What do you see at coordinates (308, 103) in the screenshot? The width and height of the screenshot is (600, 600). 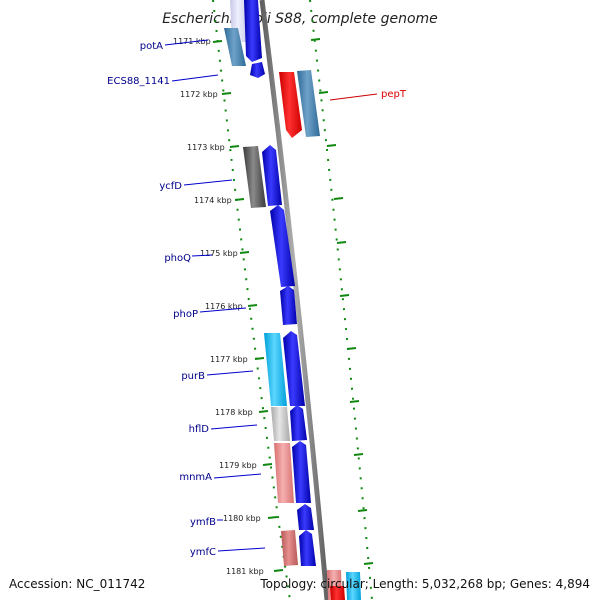 I see `gene-block-steel-pepT` at bounding box center [308, 103].